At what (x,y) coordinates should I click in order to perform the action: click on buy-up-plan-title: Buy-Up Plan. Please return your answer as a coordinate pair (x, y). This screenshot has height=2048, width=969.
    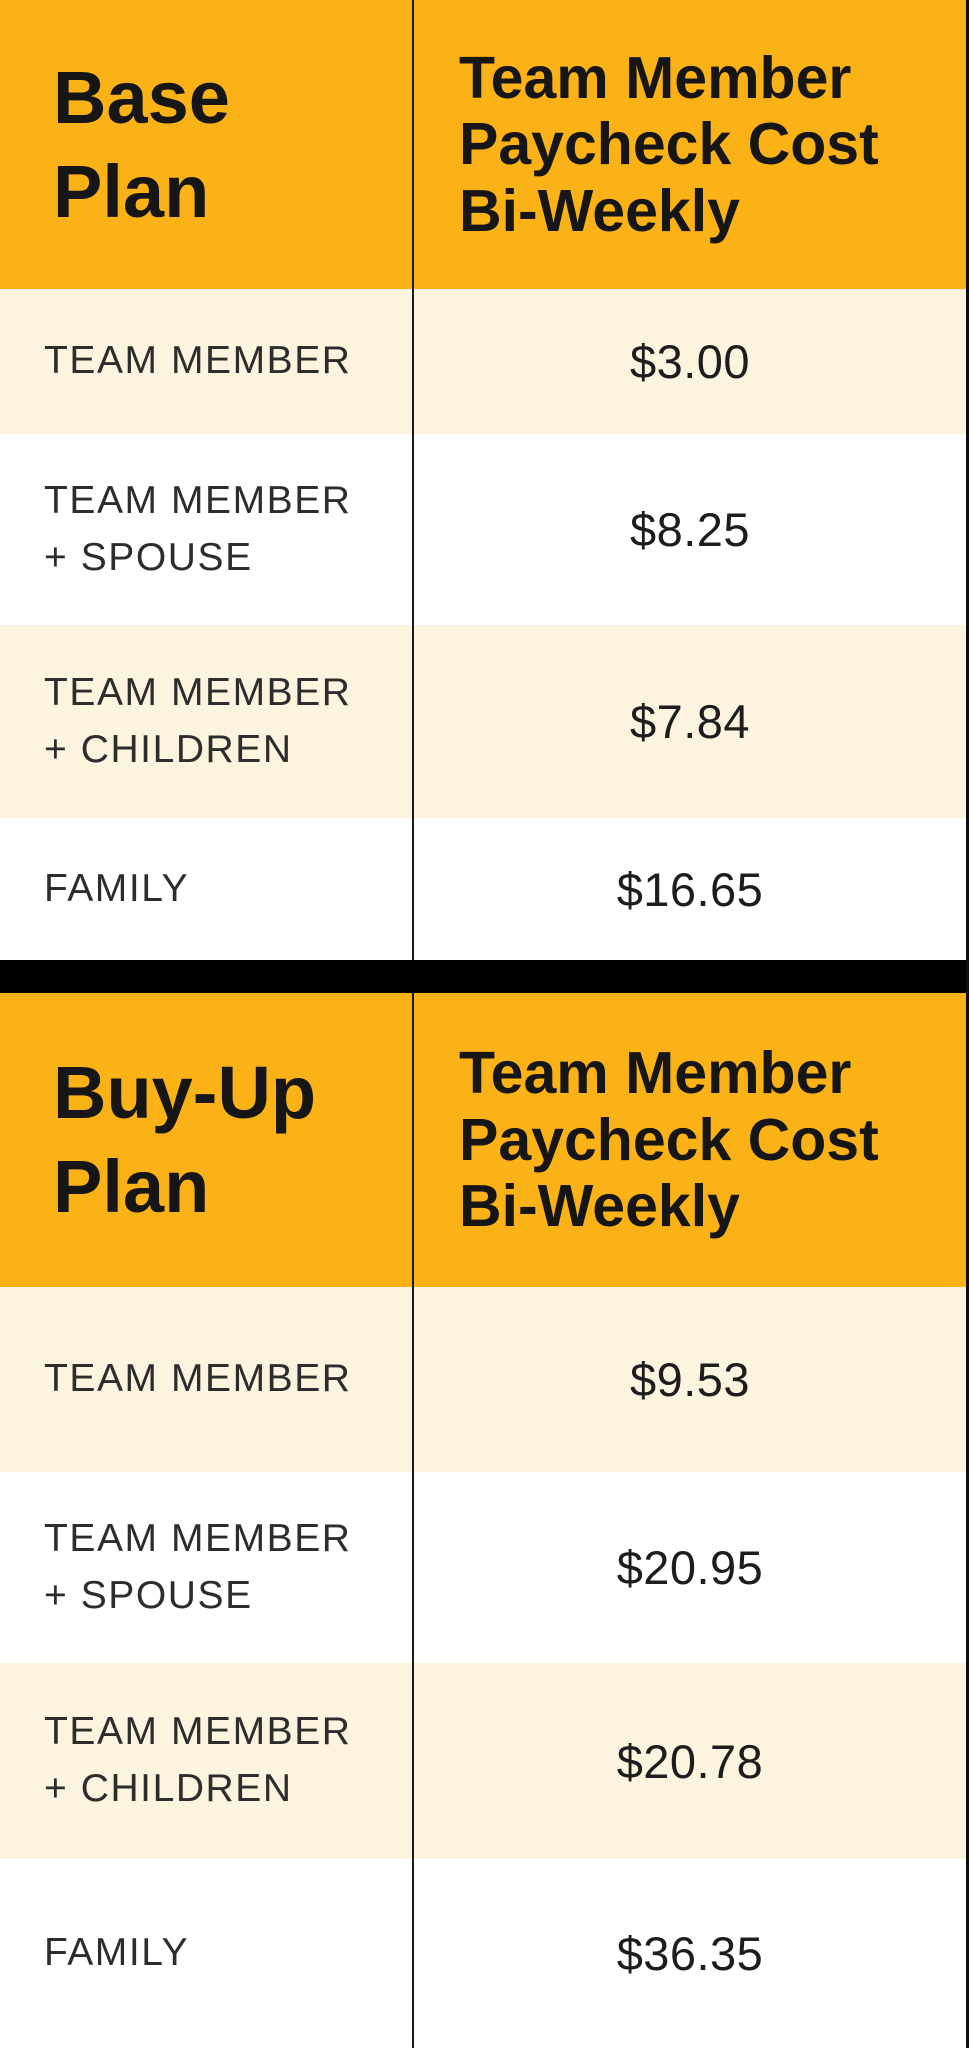
    Looking at the image, I should click on (185, 1139).